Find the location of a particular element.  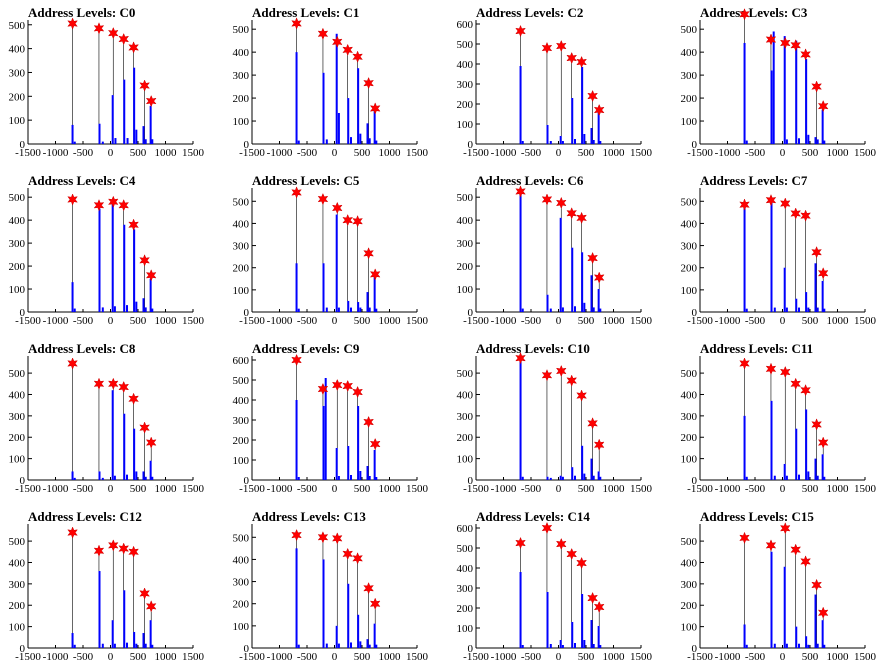

y-tick-label: 500 is located at coordinates (17, 198).